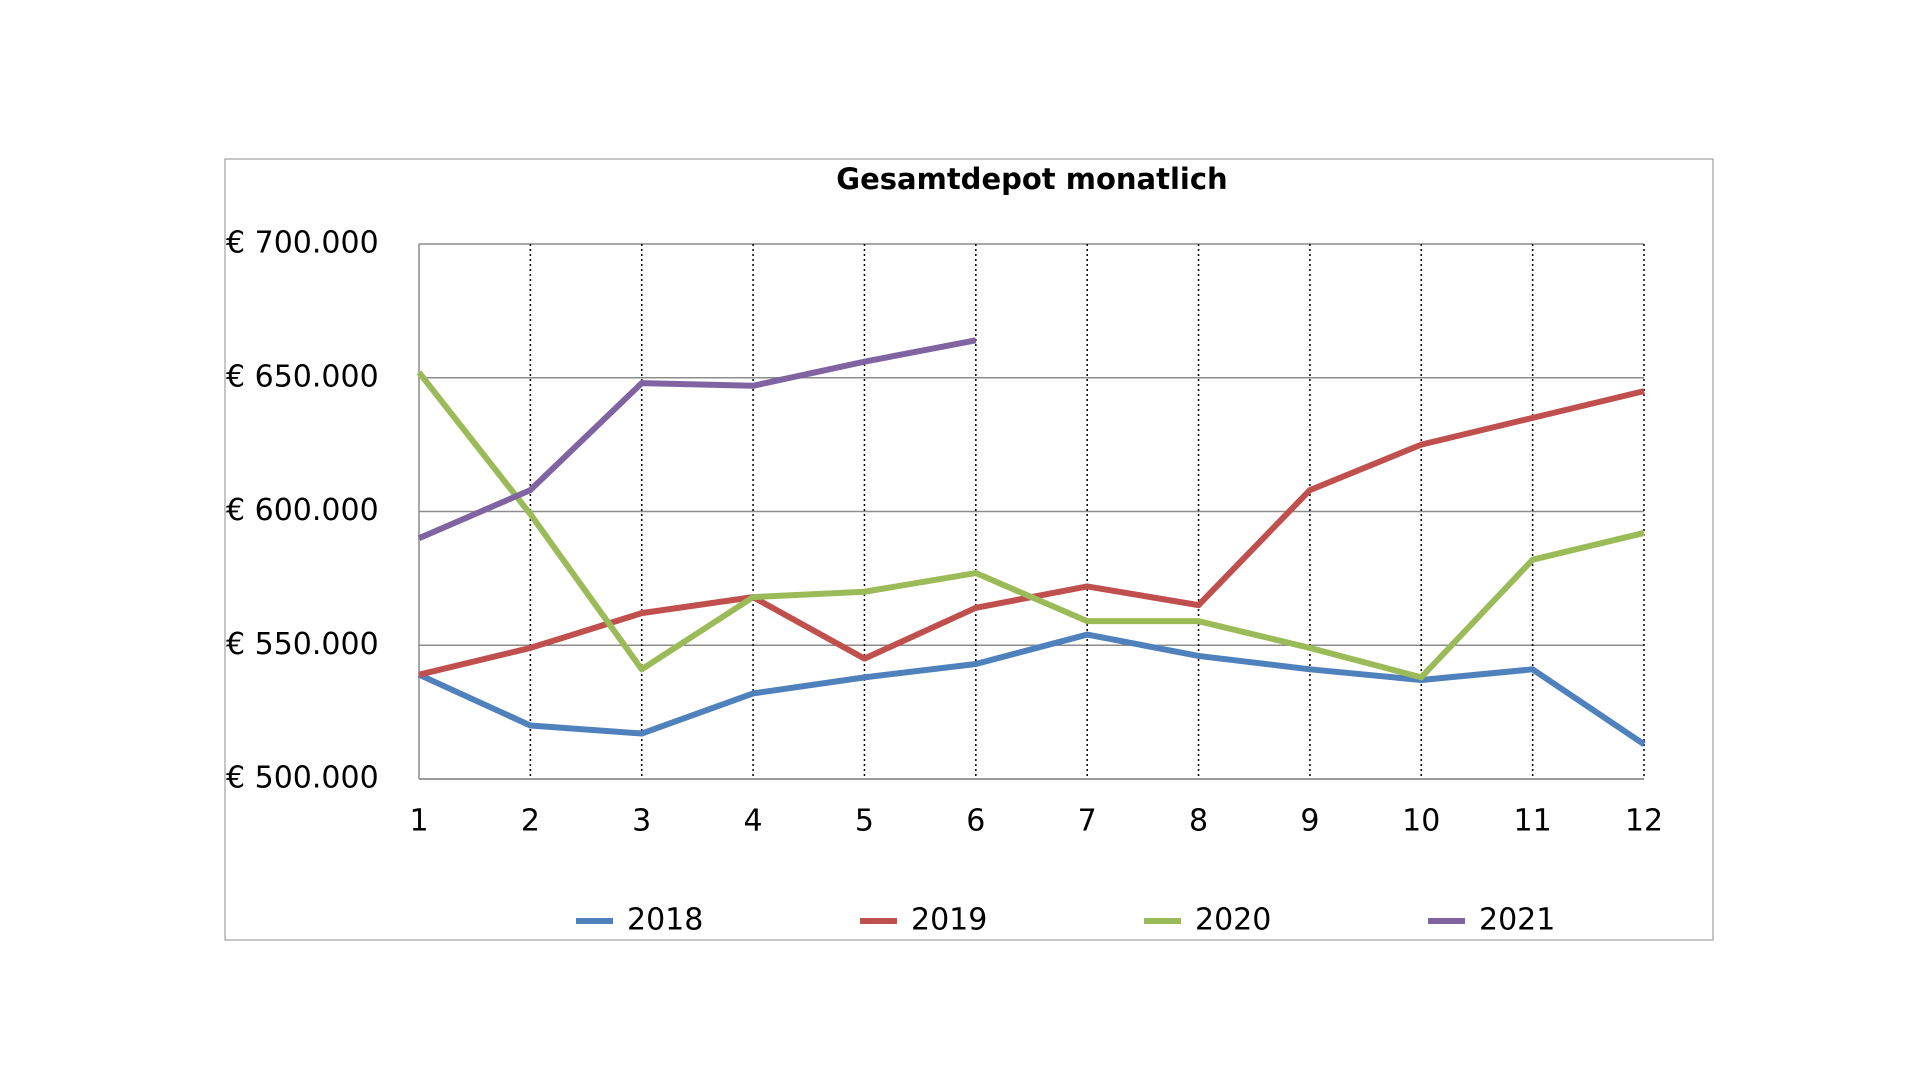  I want to click on x-tick-label: 3, so click(641, 821).